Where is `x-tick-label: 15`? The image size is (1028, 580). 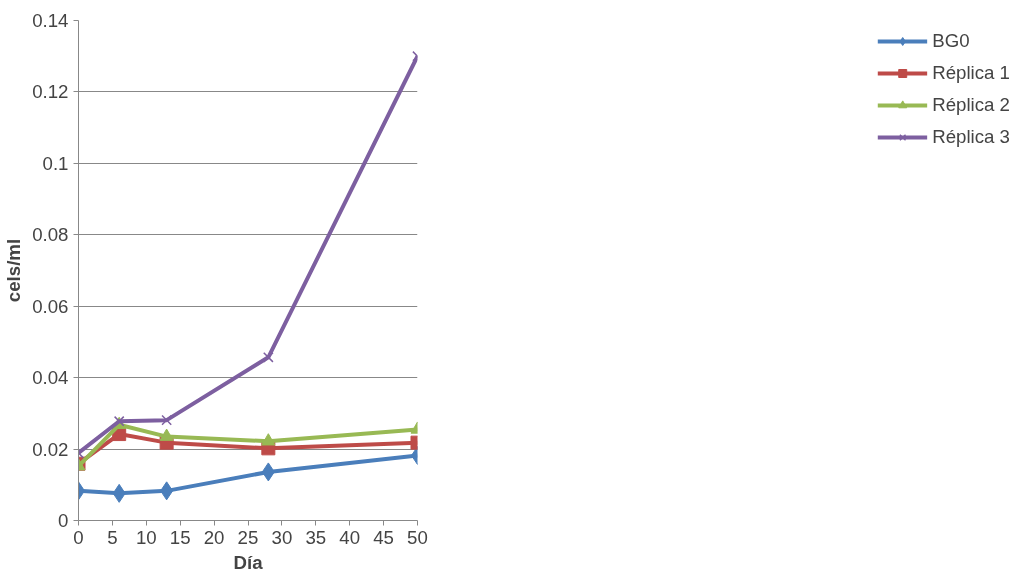
x-tick-label: 15 is located at coordinates (180, 537).